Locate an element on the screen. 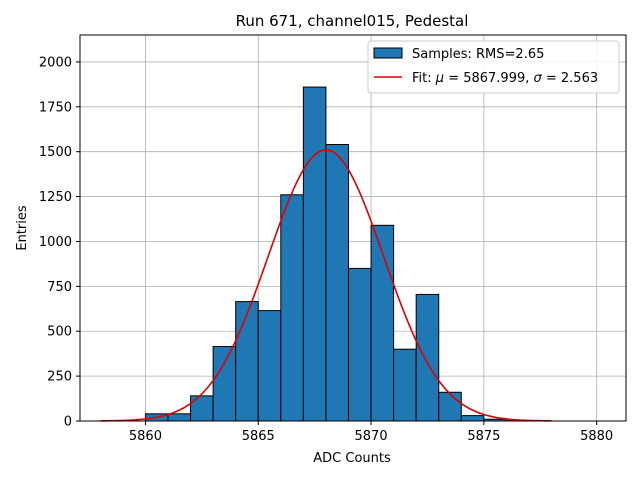 This screenshot has width=640, height=480. y-axis-label: Entries is located at coordinates (22, 228).